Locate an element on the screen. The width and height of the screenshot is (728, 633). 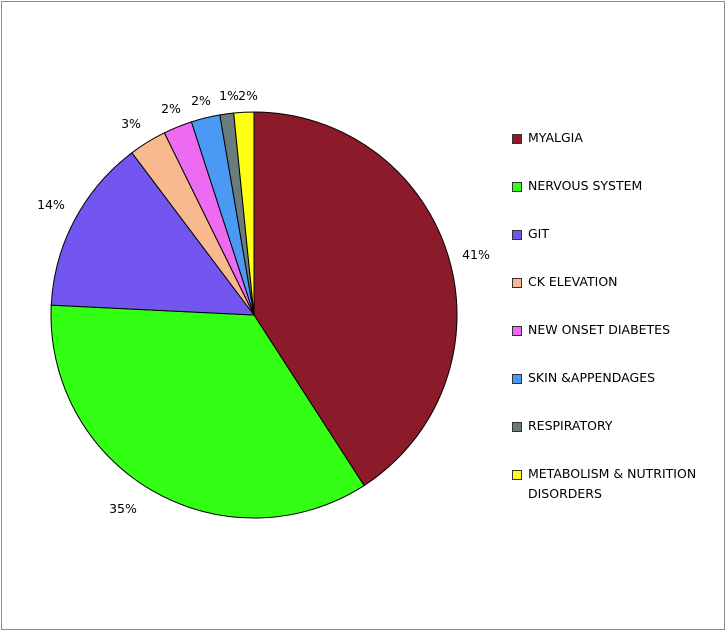
legend-label: NEW ONSET DIABETES is located at coordinates (599, 329).